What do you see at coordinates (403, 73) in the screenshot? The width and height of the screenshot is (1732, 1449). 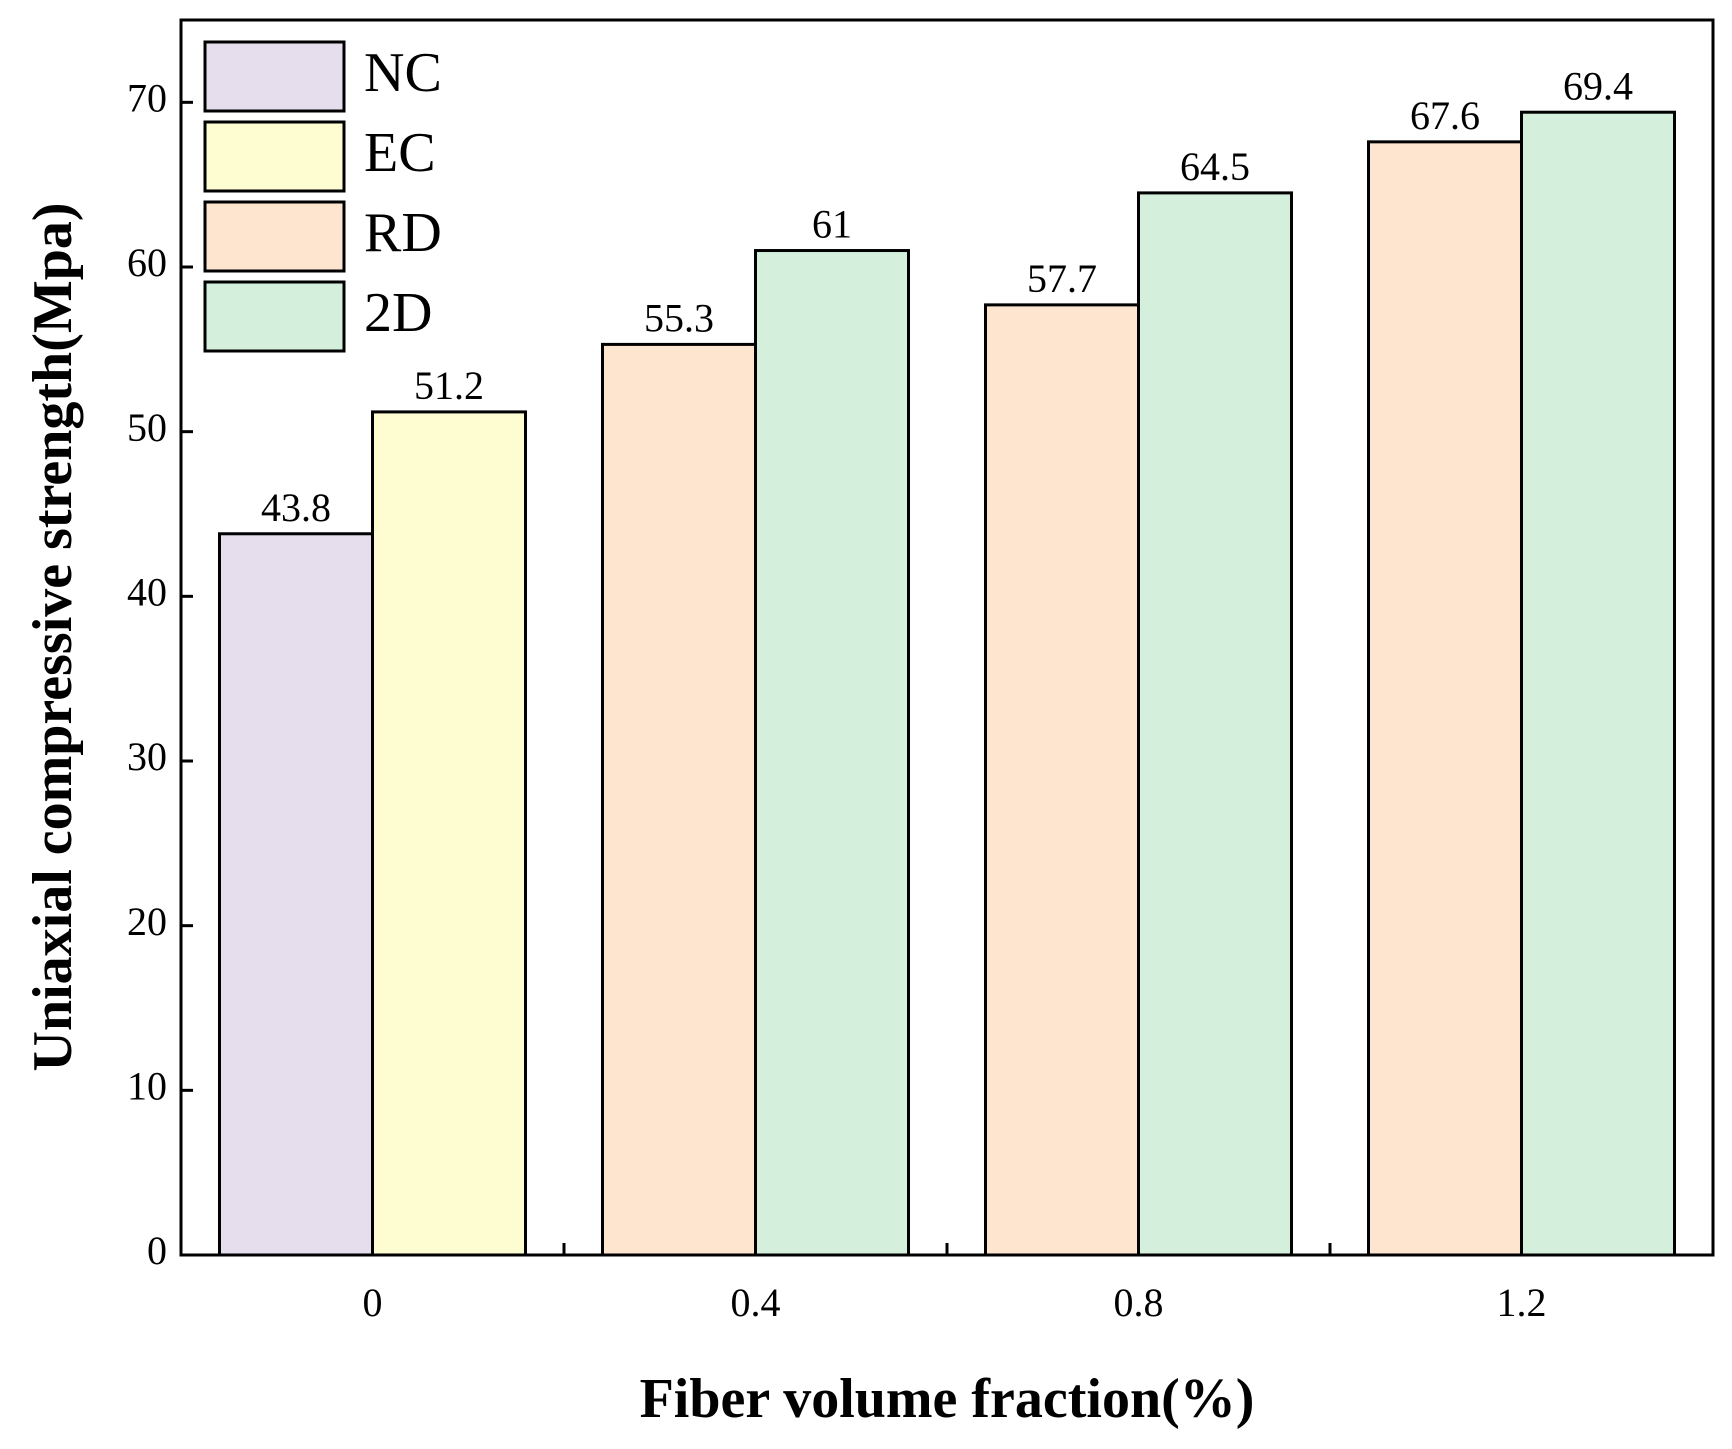 I see `legend-label: NC` at bounding box center [403, 73].